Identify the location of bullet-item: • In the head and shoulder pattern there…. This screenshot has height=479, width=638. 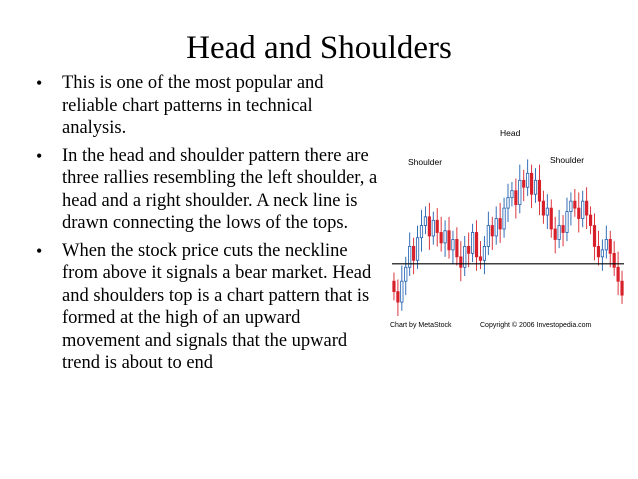
(208, 190).